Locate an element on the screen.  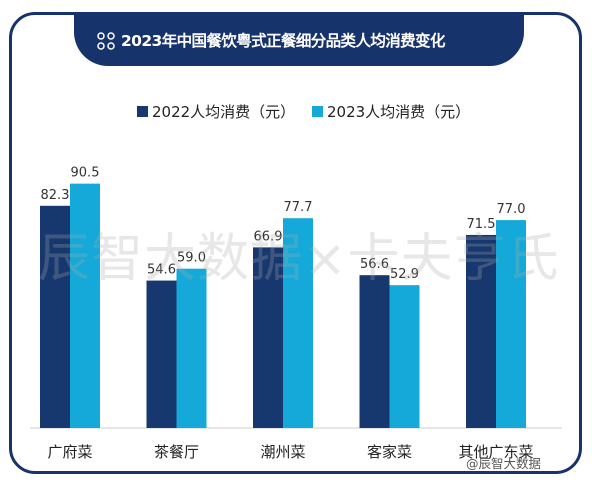
legend-item-2022: 2022人均消费（元） is located at coordinates (216, 111).